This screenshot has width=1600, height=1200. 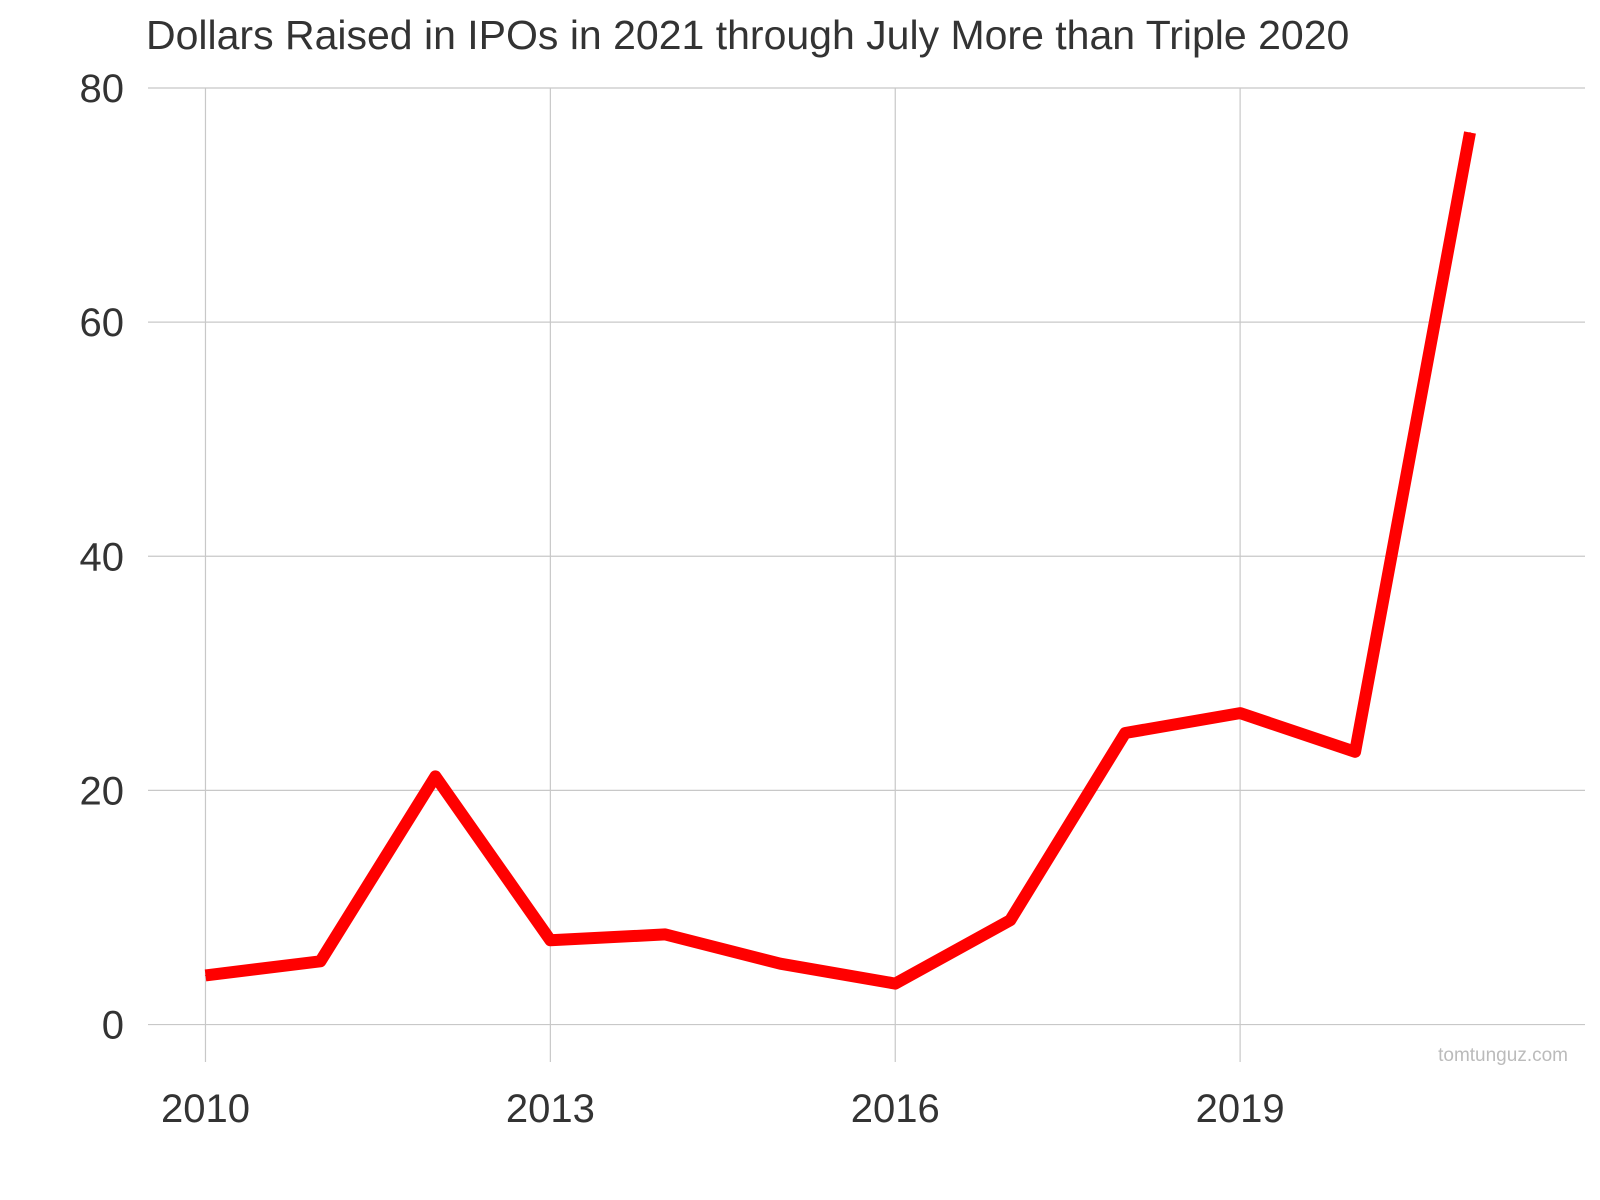 I want to click on y-axis-ticks: 0 20 40 60 80, so click(x=102, y=557).